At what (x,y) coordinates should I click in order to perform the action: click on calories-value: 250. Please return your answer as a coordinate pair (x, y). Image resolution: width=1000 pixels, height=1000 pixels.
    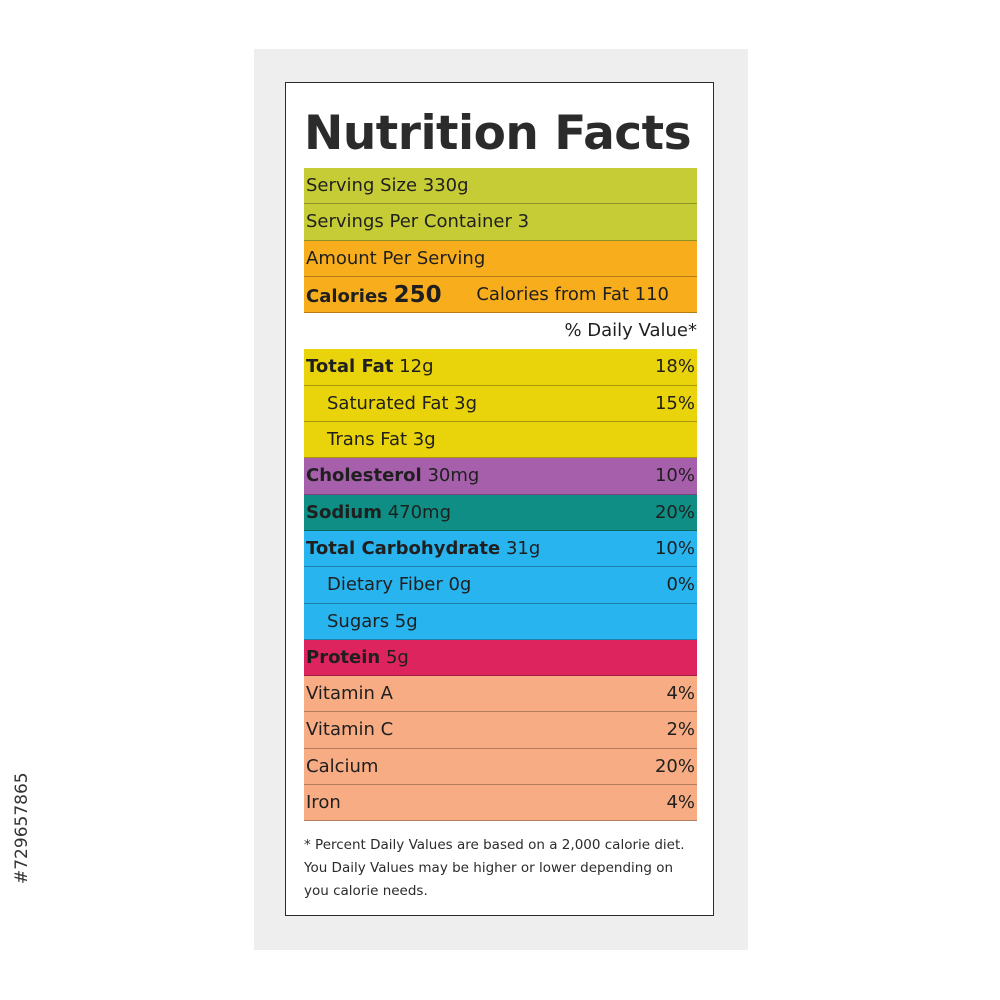
    Looking at the image, I should click on (417, 294).